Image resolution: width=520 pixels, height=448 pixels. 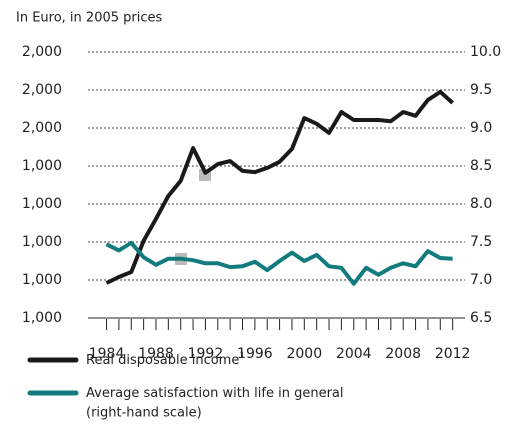 What do you see at coordinates (107, 354) in the screenshot?
I see `x-tick-label: 1984` at bounding box center [107, 354].